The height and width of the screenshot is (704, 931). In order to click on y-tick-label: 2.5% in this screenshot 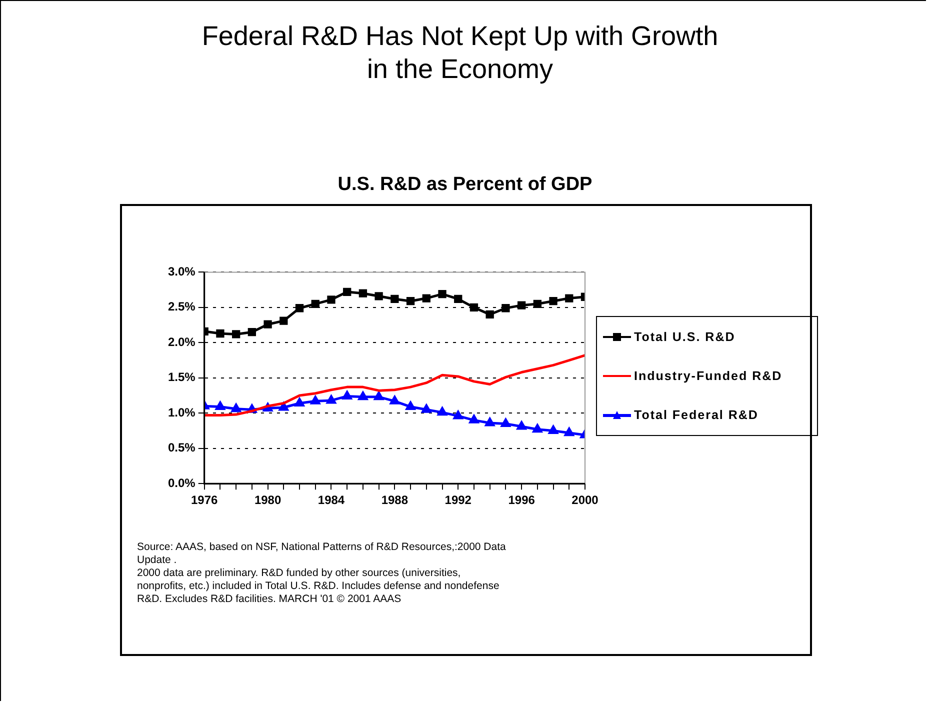, I will do `click(182, 307)`.